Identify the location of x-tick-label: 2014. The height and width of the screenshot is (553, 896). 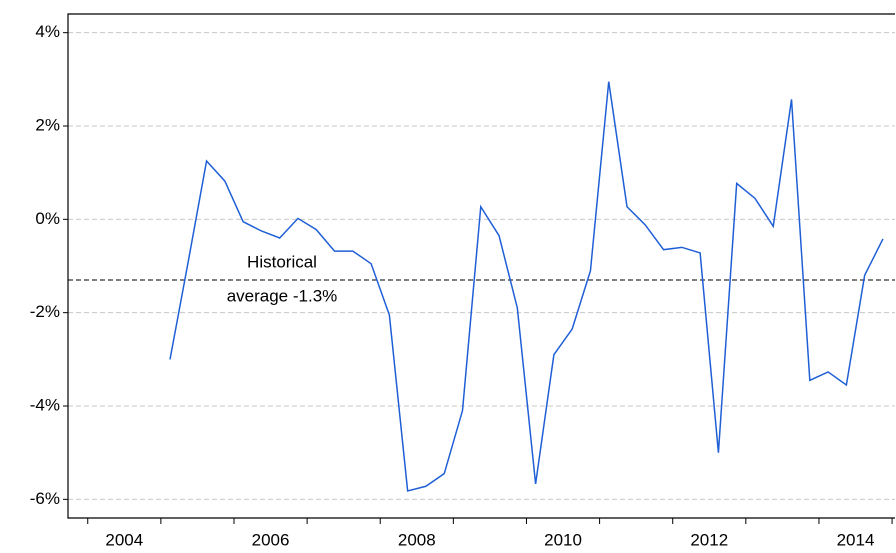
(856, 539).